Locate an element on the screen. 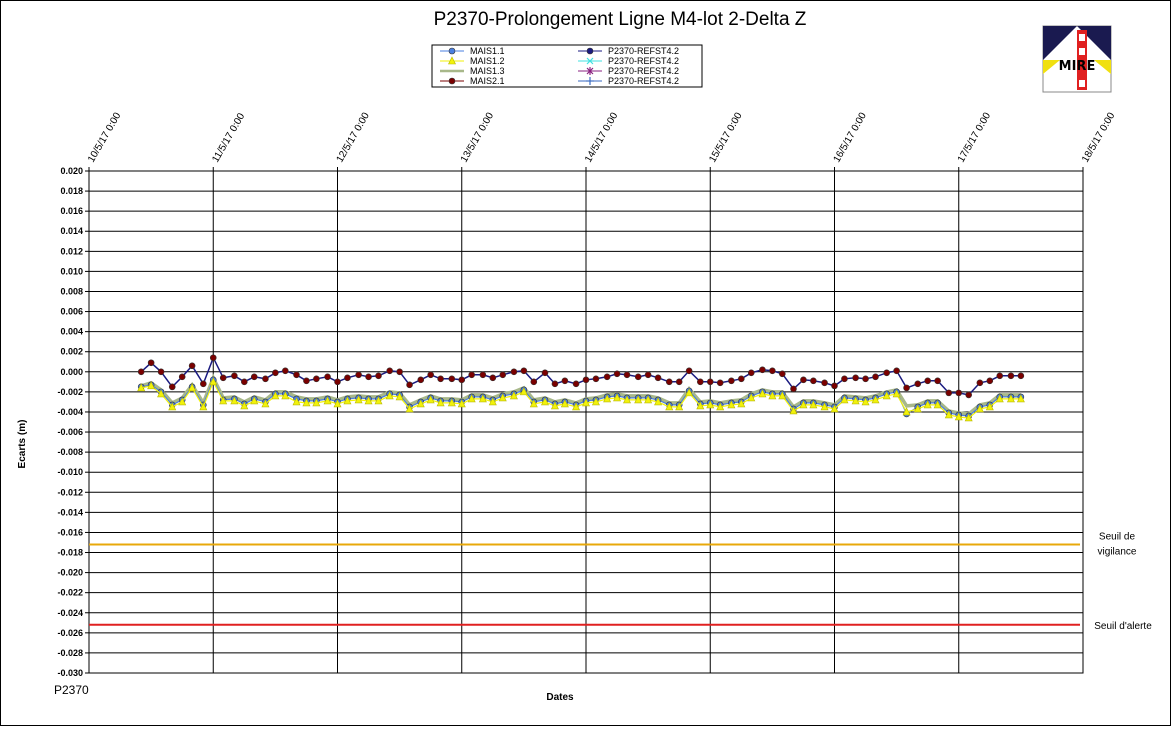 The width and height of the screenshot is (1171, 731). y-axis-label: Ecarts (m) is located at coordinates (22, 444).